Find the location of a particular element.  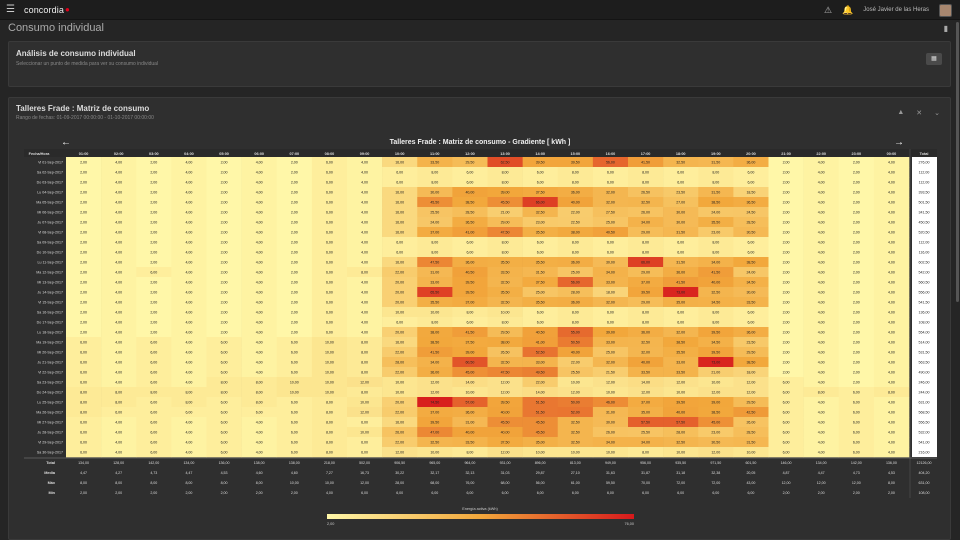

cell-value: 36,00 is located at coordinates (575, 263).